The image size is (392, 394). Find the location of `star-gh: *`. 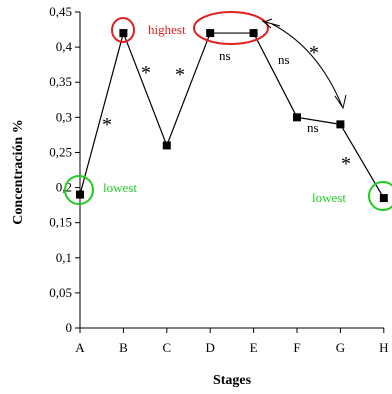

star-gh: * is located at coordinates (346, 164).